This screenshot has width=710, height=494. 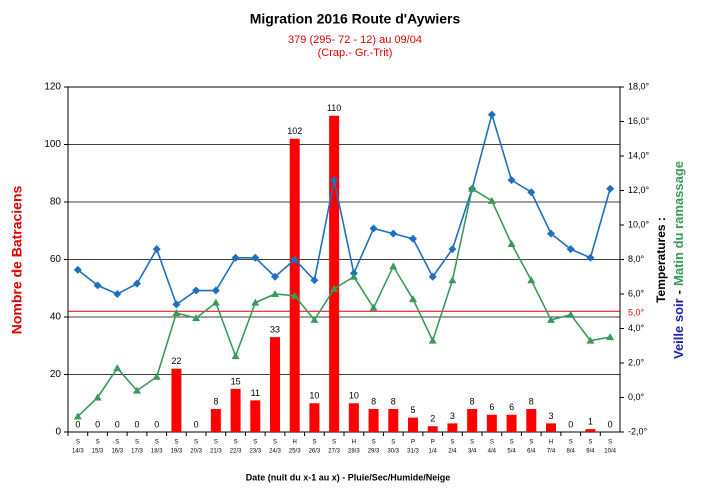 What do you see at coordinates (255, 393) in the screenshot?
I see `bar-value-label: 11` at bounding box center [255, 393].